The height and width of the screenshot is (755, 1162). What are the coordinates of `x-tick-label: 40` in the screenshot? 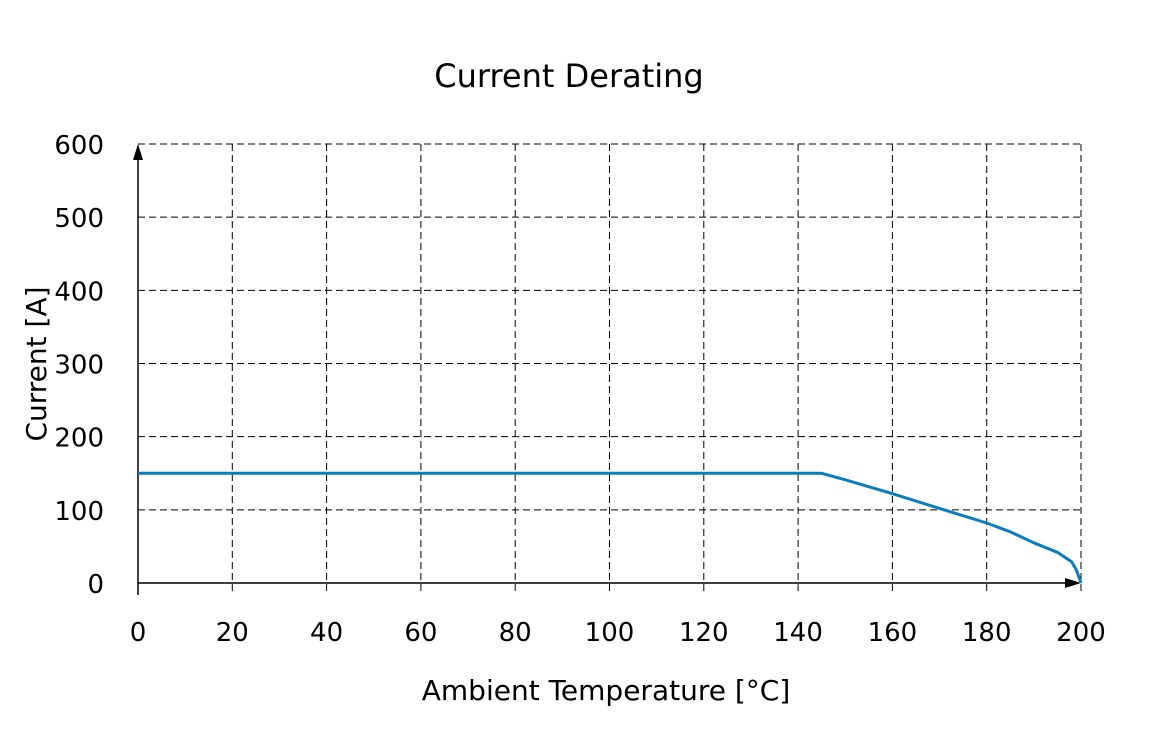 It's located at (326, 633).